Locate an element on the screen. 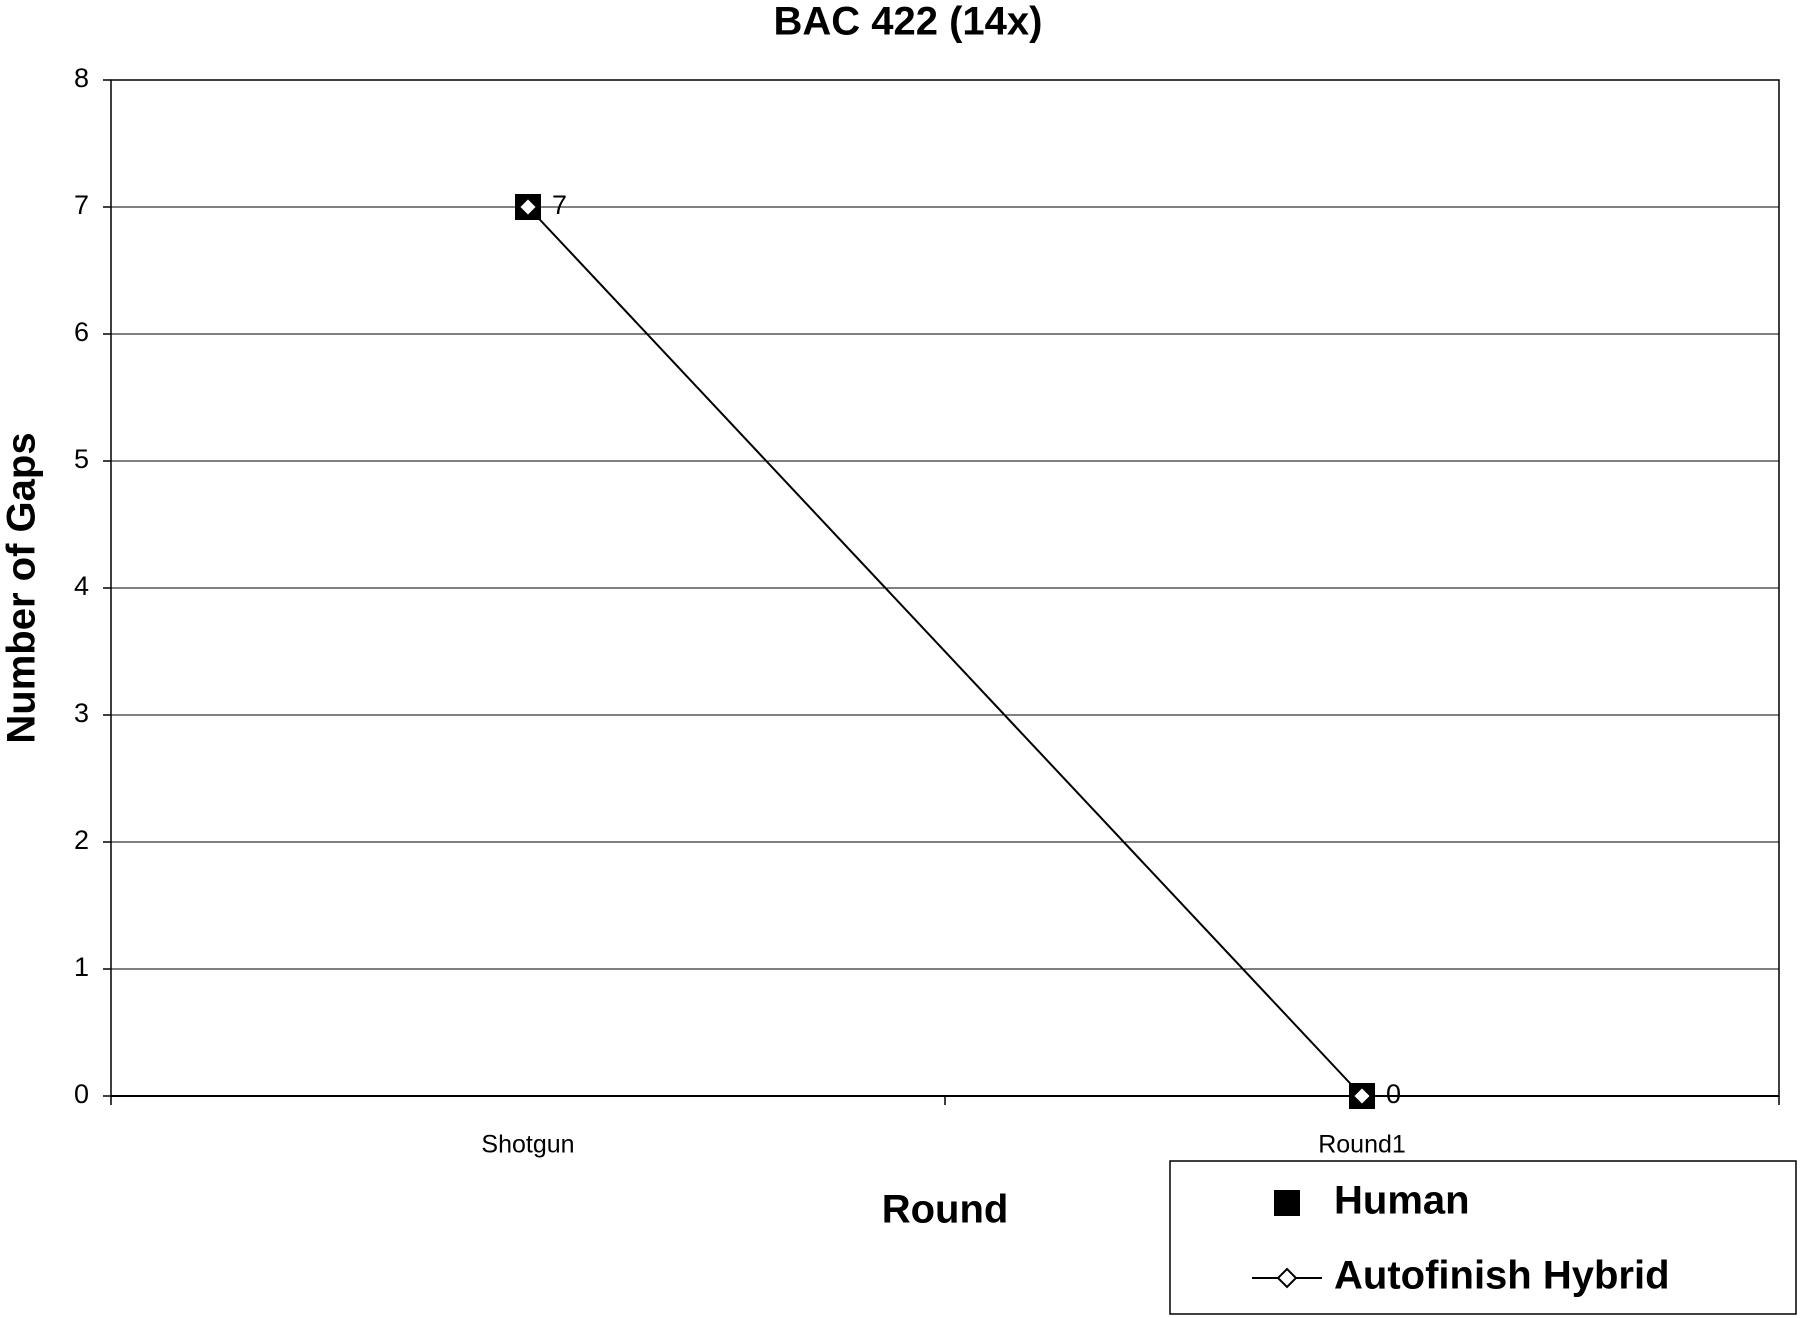  x-tick-label: Round1 is located at coordinates (1362, 1145).